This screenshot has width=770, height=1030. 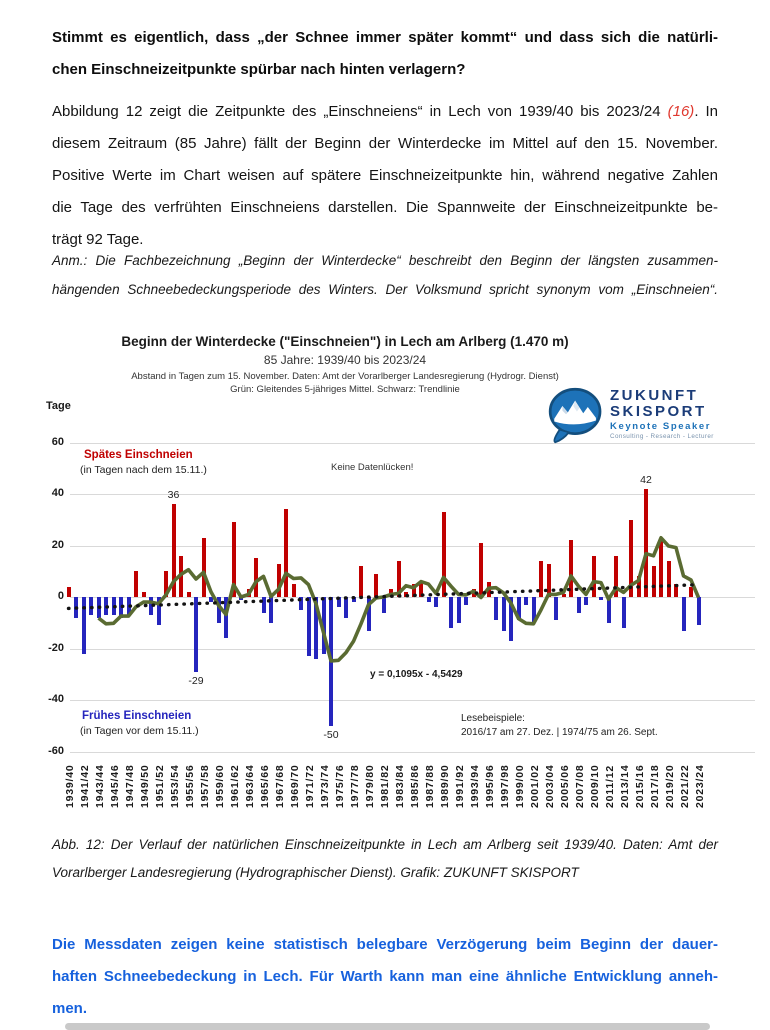 I want to click on x-tick-label: 2019/20, so click(x=670, y=786).